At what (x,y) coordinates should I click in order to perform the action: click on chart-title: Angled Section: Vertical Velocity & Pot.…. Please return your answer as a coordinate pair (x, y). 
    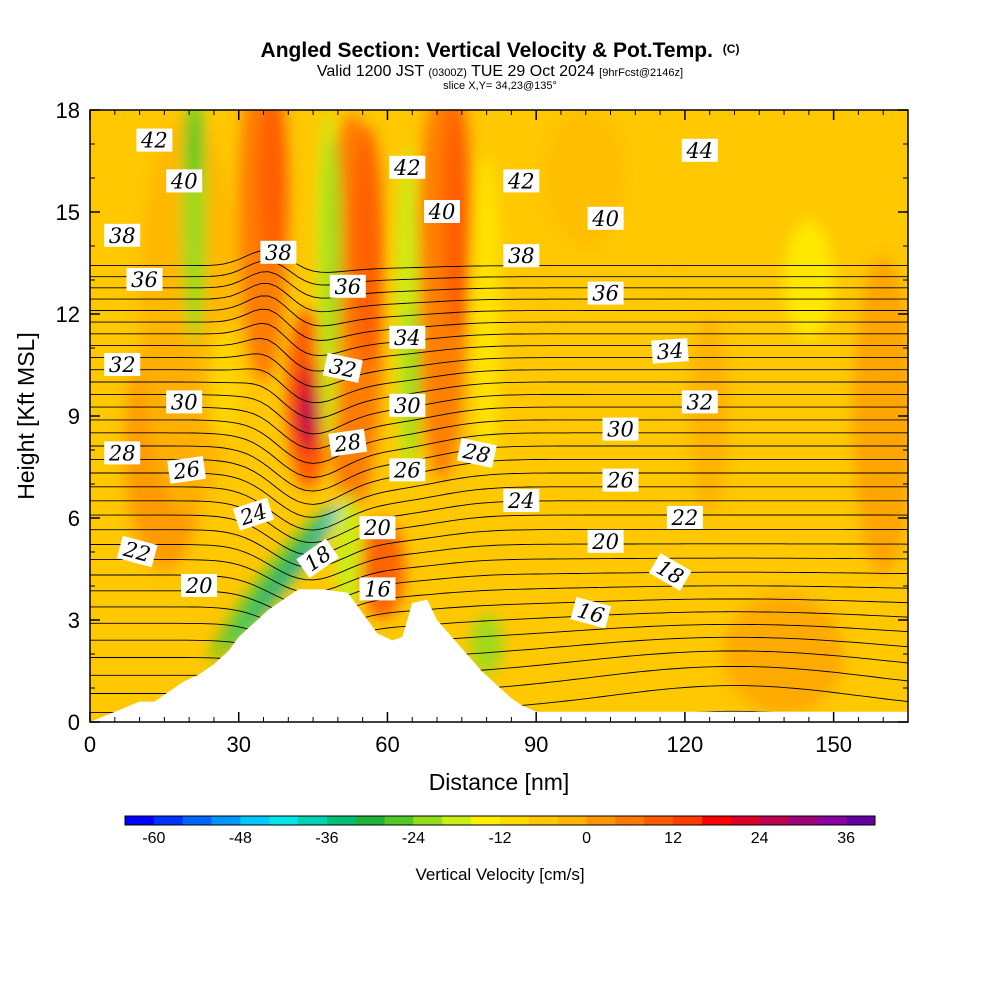
    Looking at the image, I should click on (500, 50).